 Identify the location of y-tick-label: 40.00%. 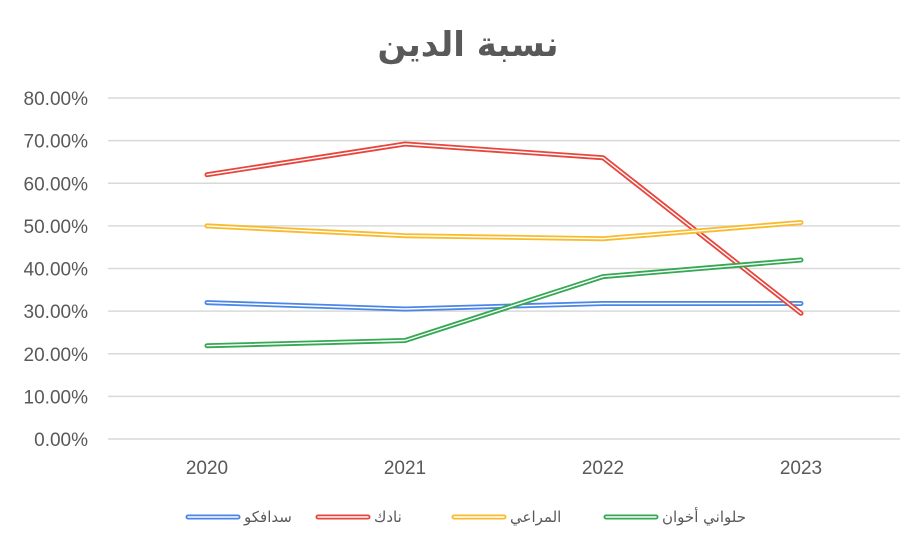
(56, 270).